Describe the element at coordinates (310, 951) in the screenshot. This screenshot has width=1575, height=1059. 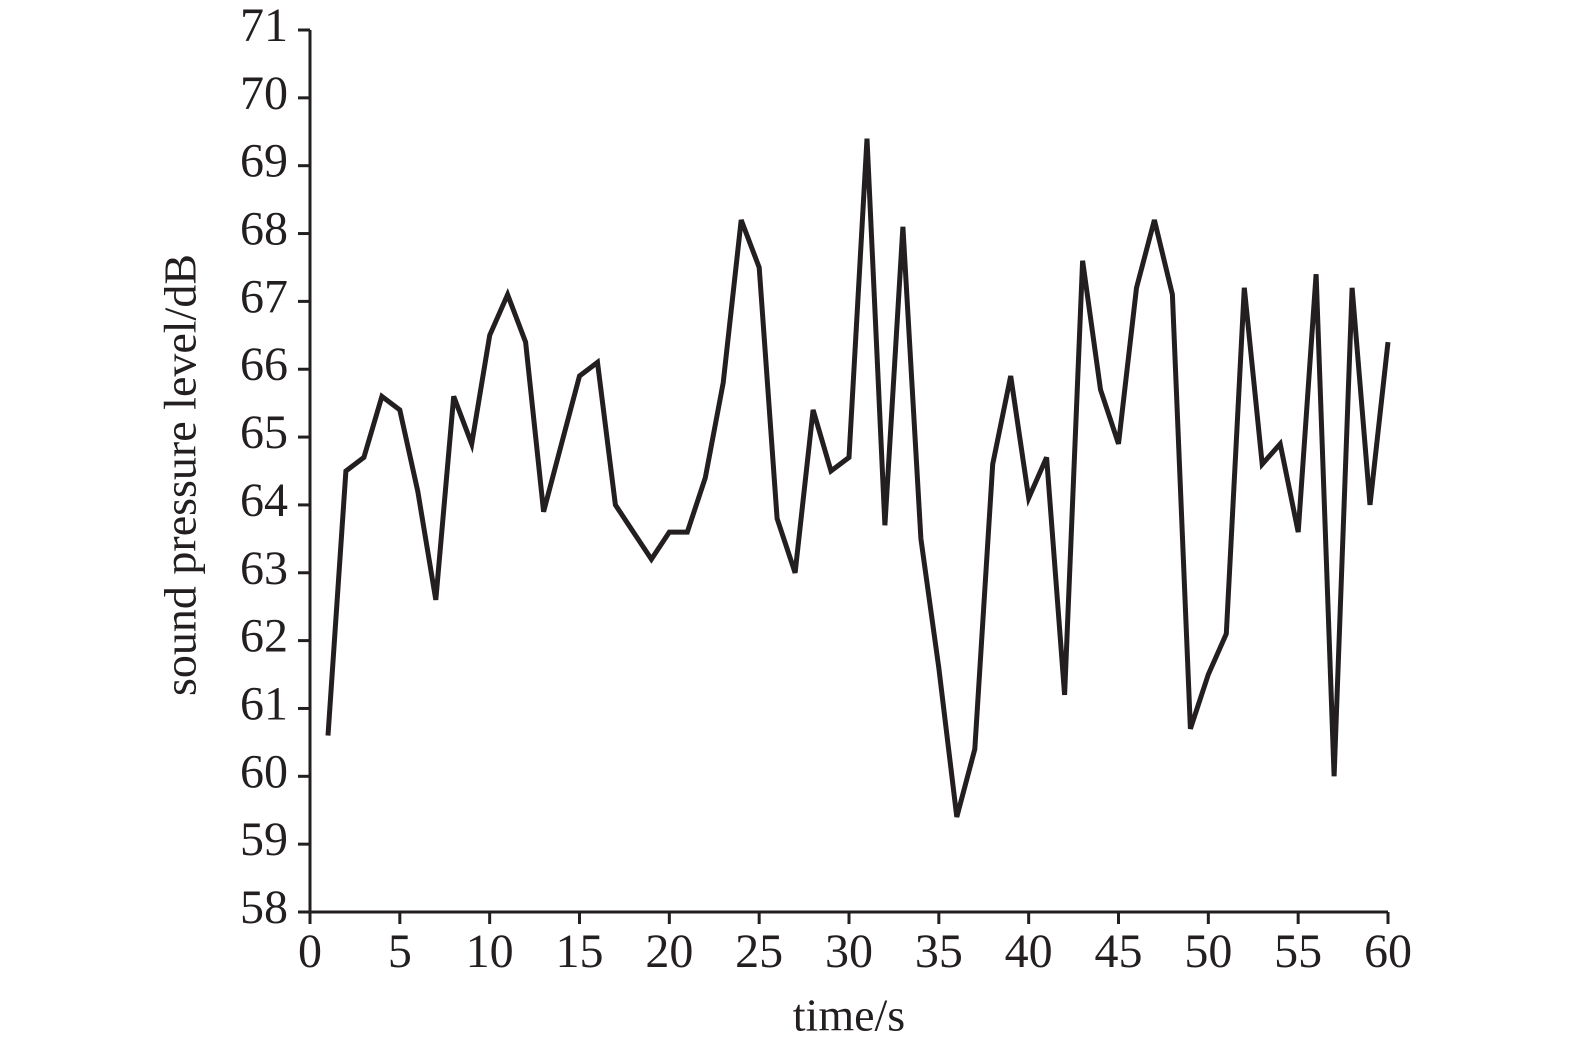
I see `x-tick-label: 0` at that location.